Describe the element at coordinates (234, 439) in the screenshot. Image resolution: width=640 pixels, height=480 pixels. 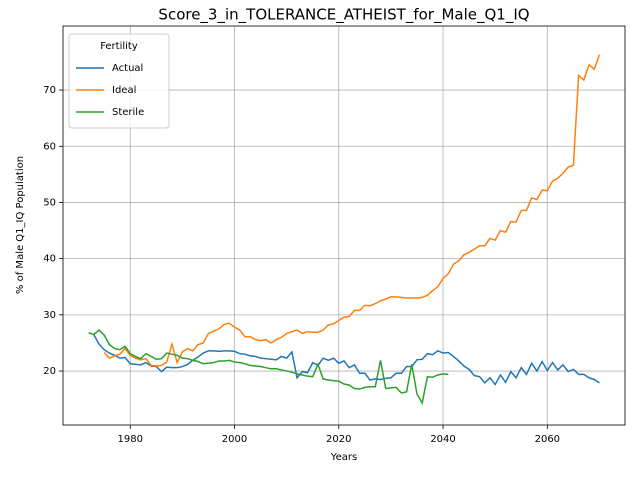
I see `x-tick-label: 2000` at that location.